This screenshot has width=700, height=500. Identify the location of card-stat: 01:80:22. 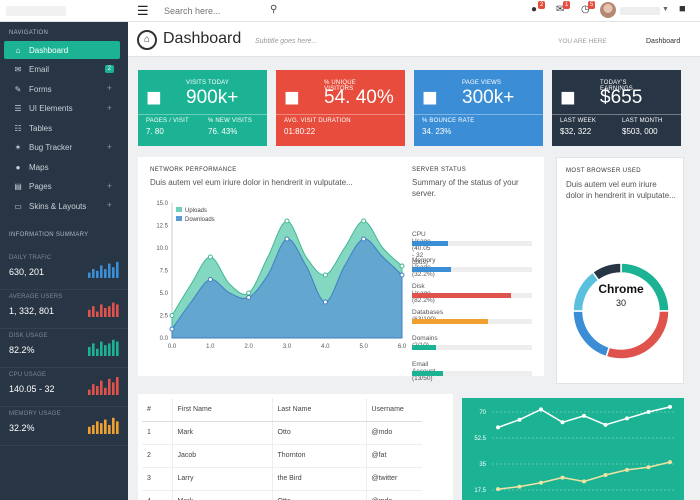
(300, 131).